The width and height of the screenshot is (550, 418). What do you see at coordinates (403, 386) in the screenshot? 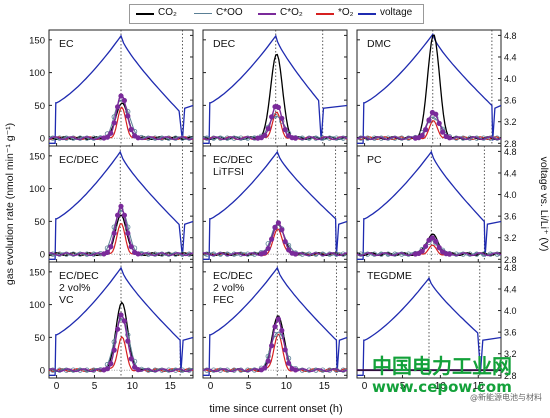
I see `panel-9-xtick-label-5: 5` at bounding box center [403, 386].